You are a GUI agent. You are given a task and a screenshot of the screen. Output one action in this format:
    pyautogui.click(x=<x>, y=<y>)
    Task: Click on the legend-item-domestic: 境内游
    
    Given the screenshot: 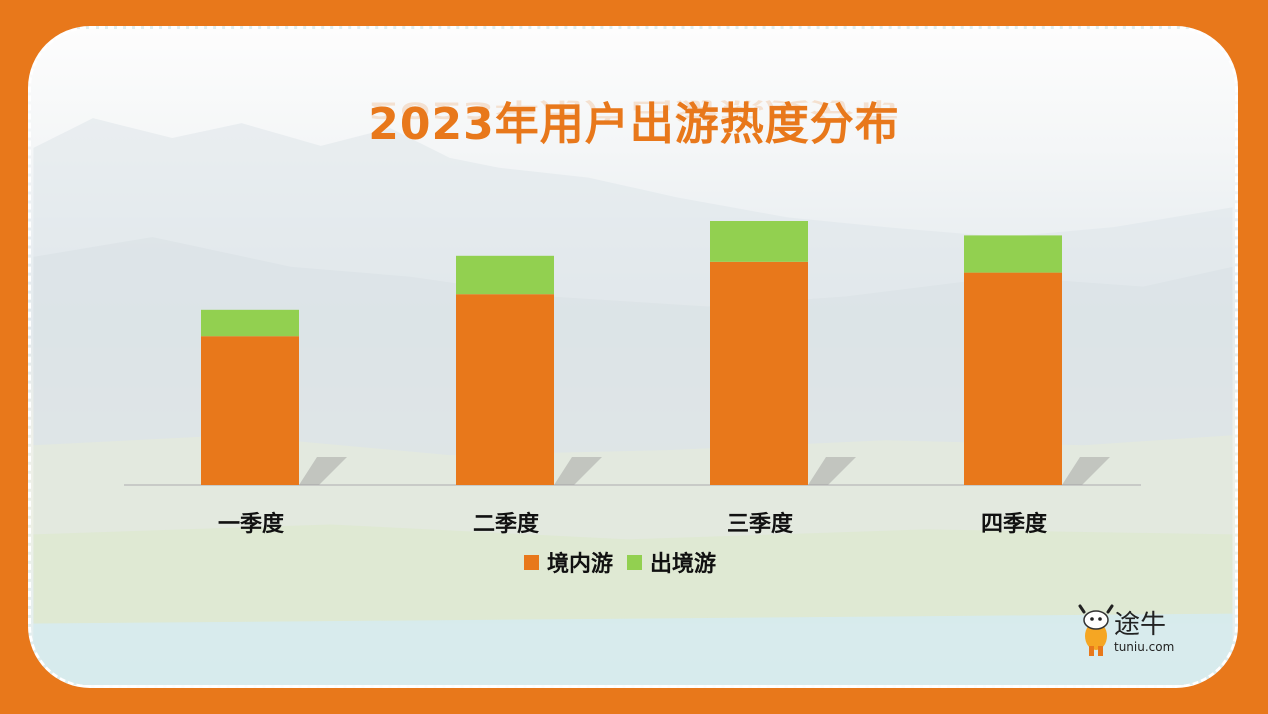 What is the action you would take?
    pyautogui.click(x=568, y=562)
    